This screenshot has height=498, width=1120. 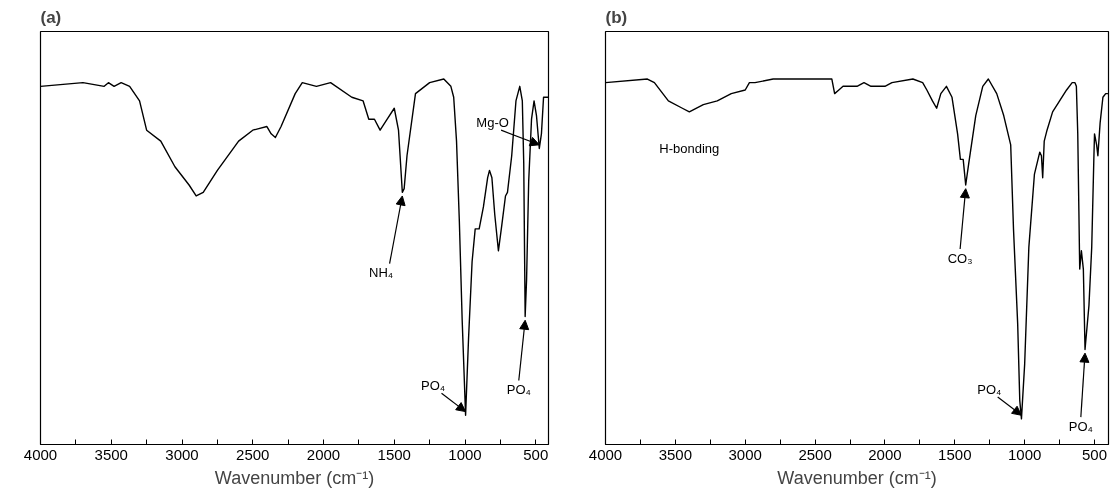 What do you see at coordinates (689, 149) in the screenshot?
I see `annotation: H-bonding` at bounding box center [689, 149].